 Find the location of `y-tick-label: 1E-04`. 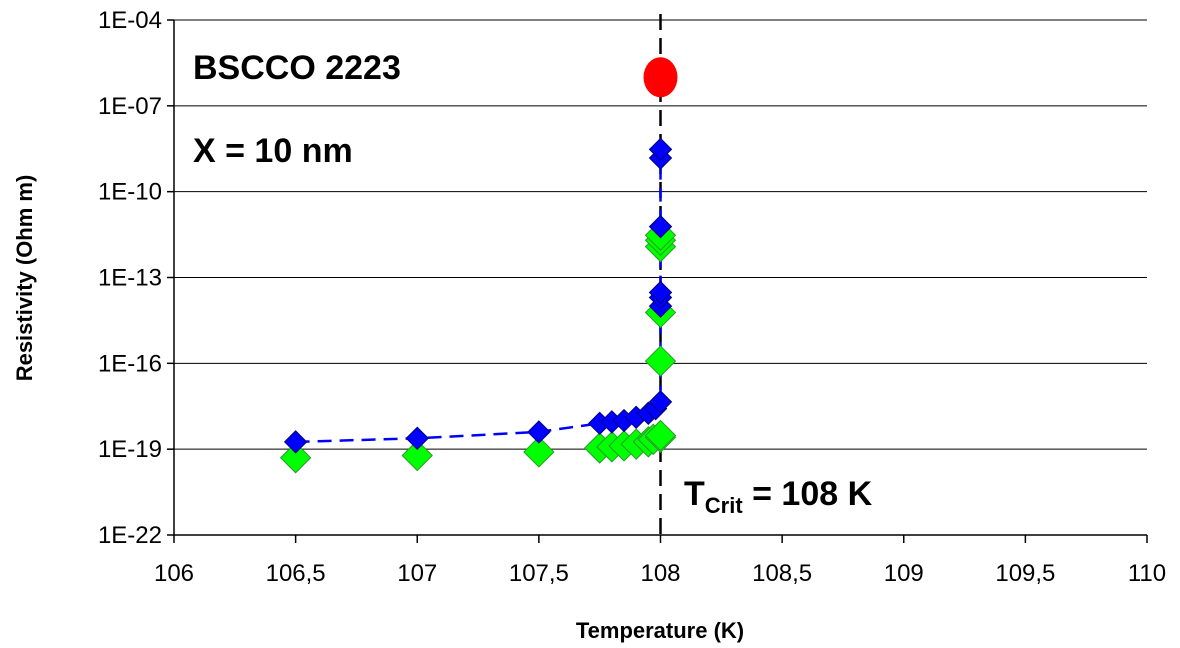

y-tick-label: 1E-04 is located at coordinates (130, 20).